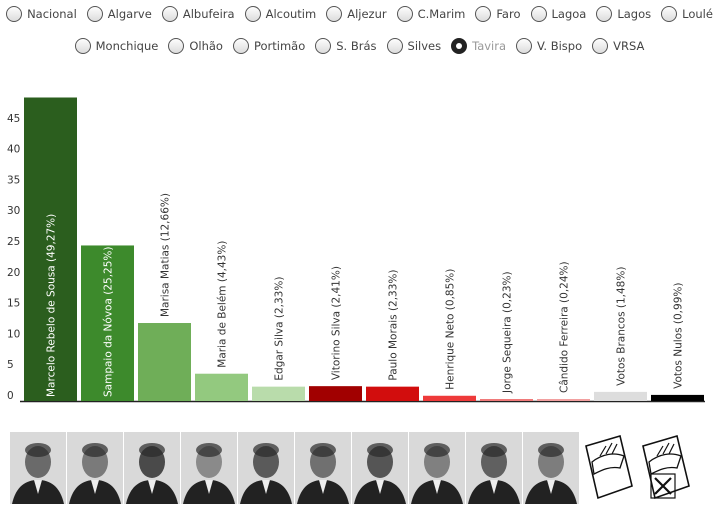  Describe the element at coordinates (565, 327) in the screenshot. I see `bar-label: Cândido Ferreira (0,24%)` at that location.